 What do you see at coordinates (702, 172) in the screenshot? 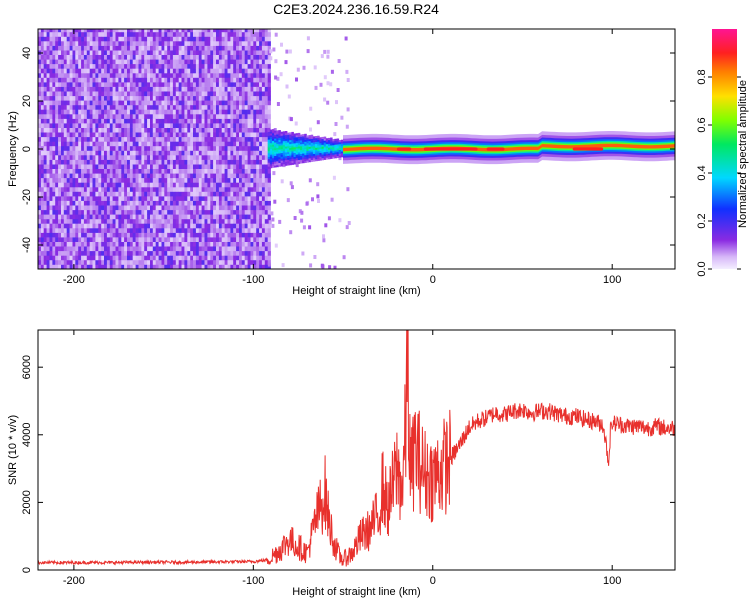
I see `colorbar-tick-label: 0.4` at bounding box center [702, 172].